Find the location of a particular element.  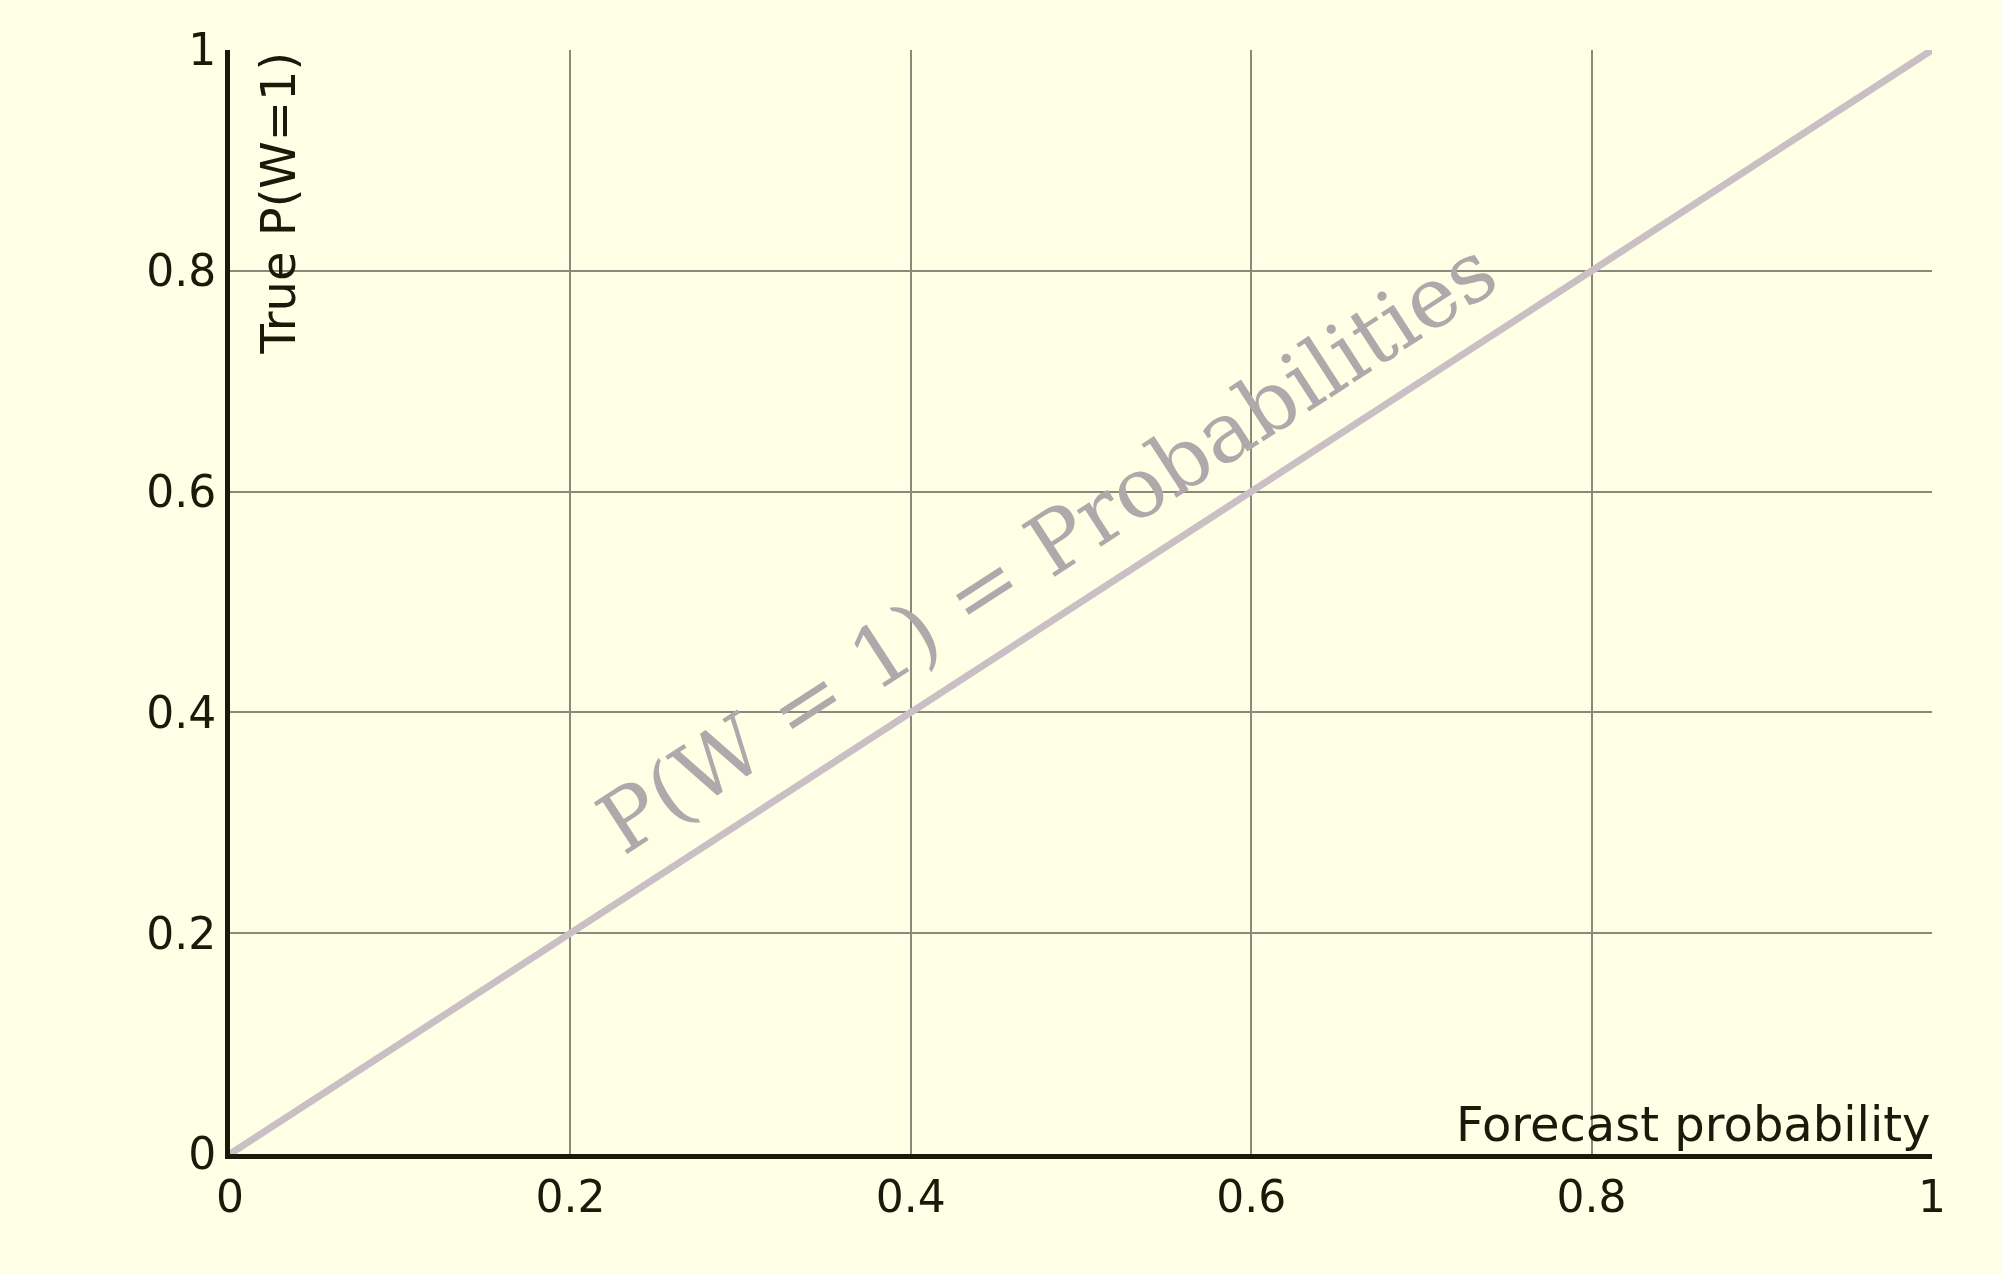

y-tick-label: 0 is located at coordinates (202, 1154).